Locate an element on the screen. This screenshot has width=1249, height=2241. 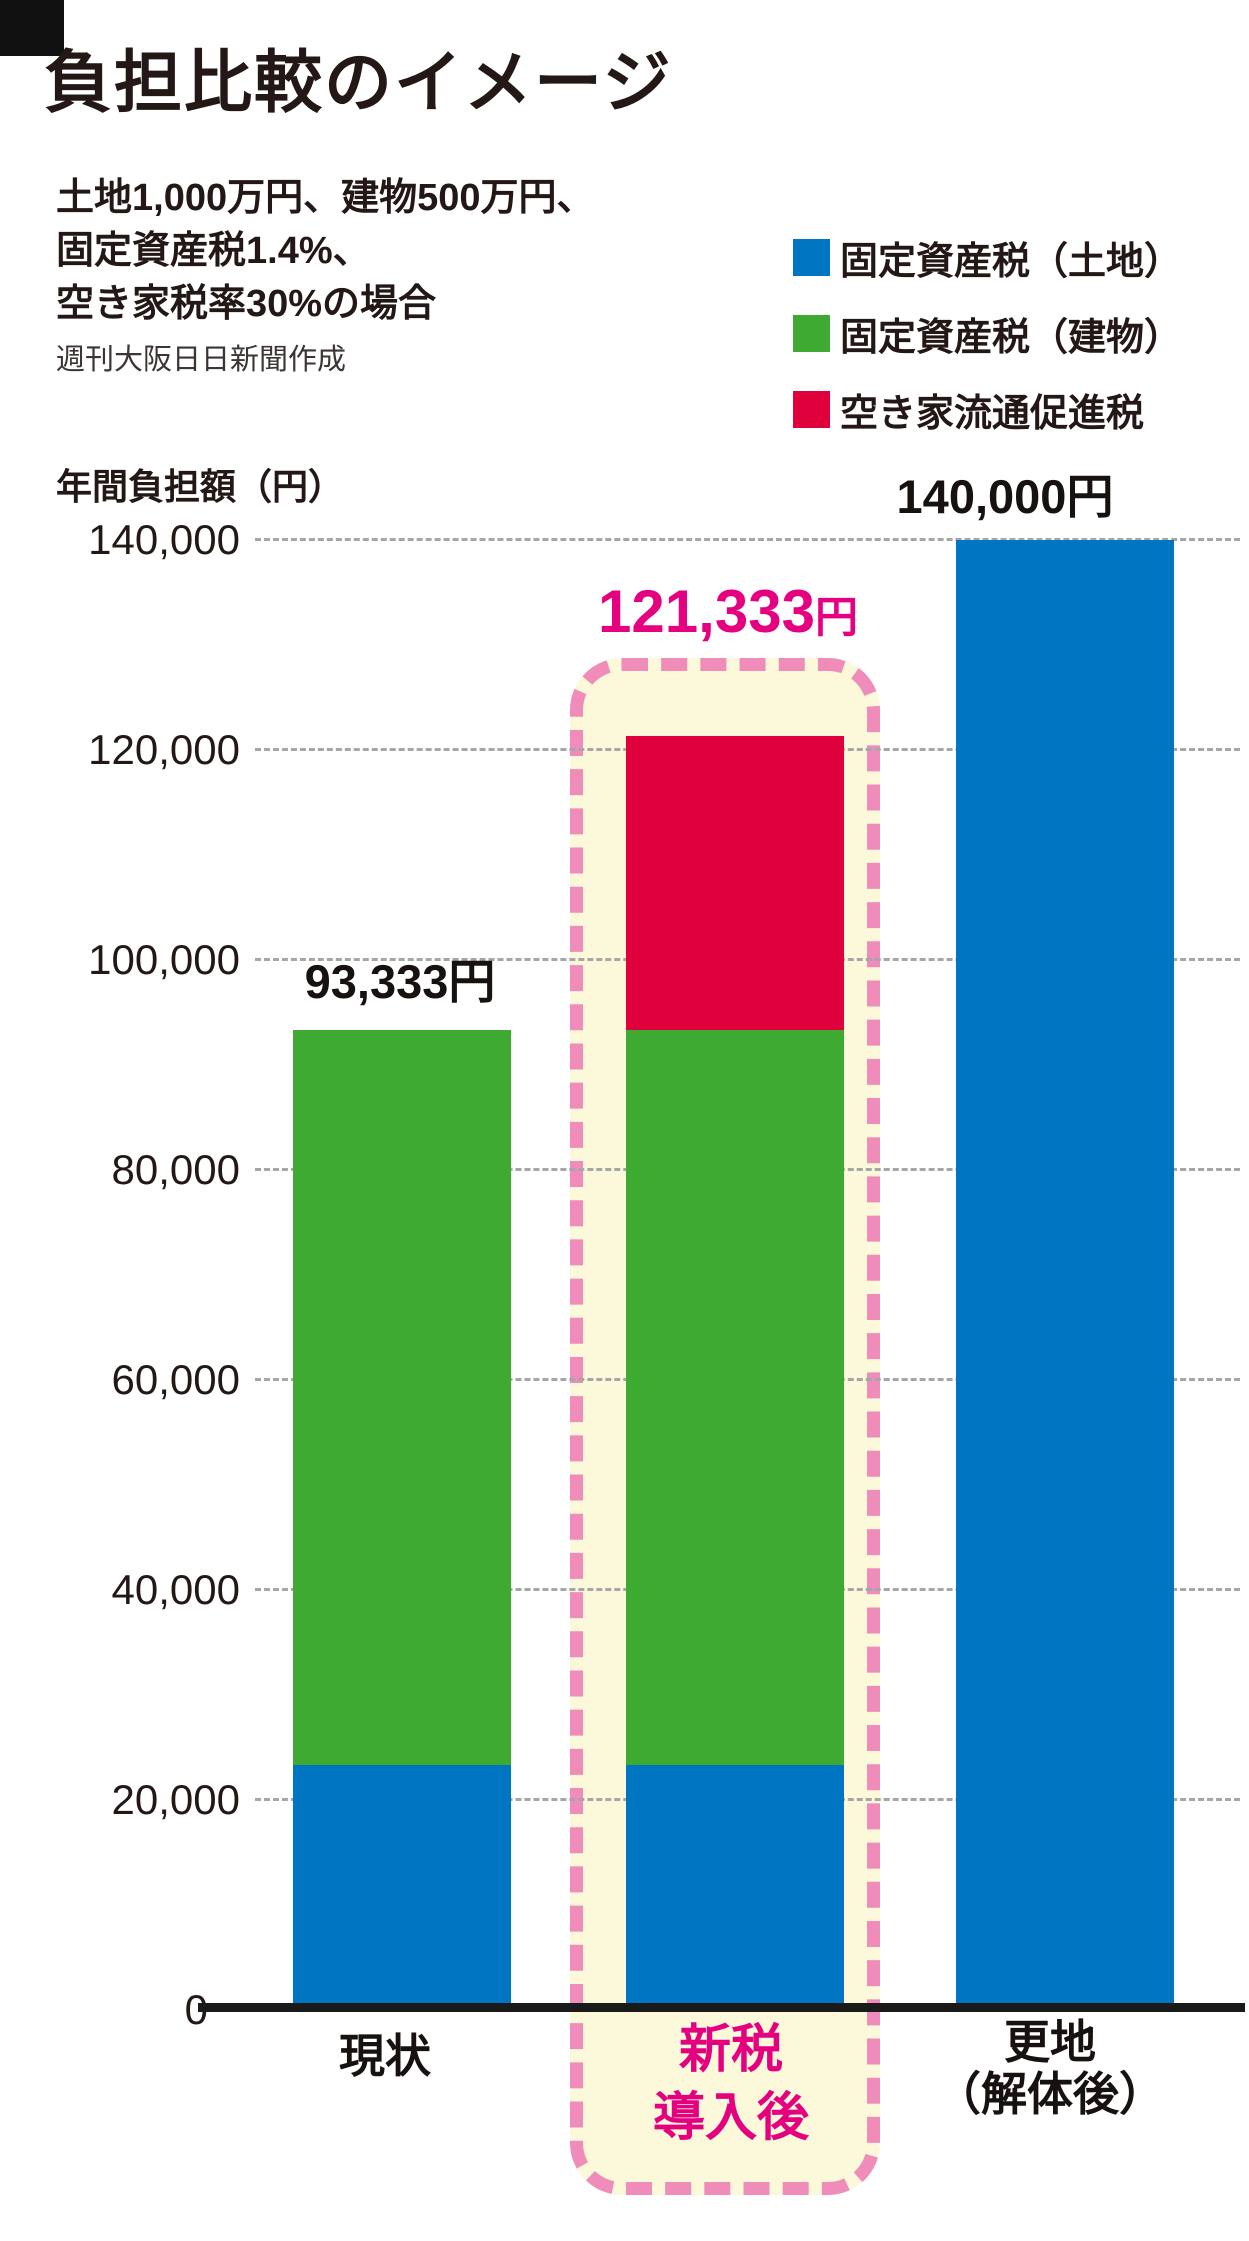
subtitle-line-2: 固定資産税1.4%、 is located at coordinates (213, 251).